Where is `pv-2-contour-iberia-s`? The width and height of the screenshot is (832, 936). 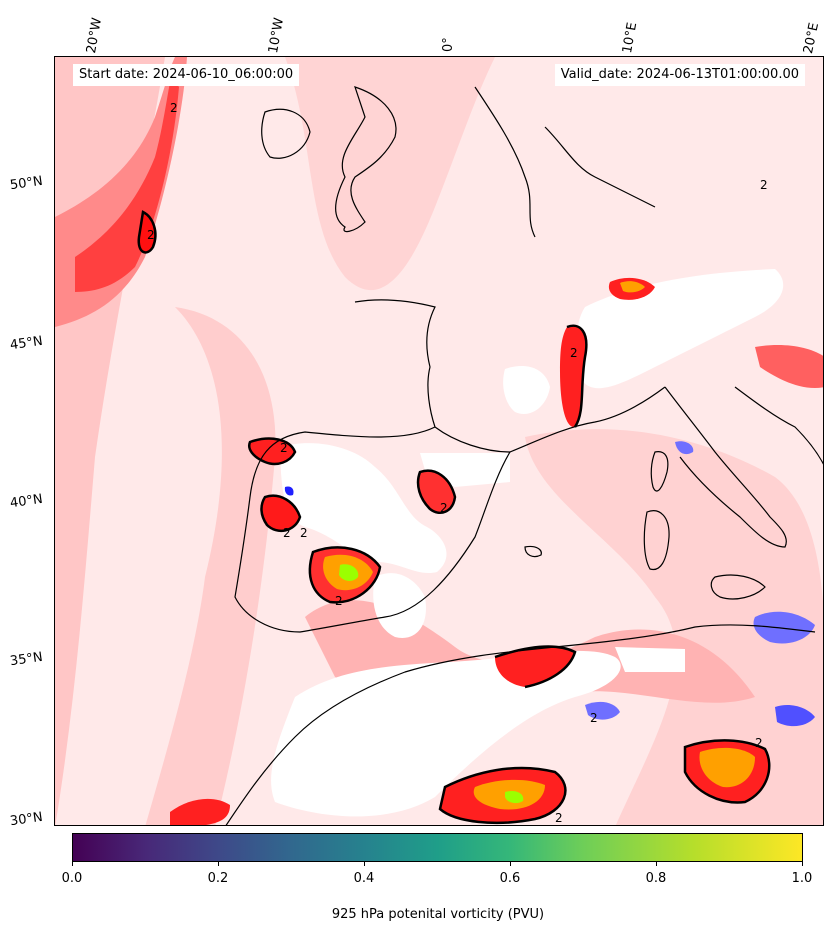
pv-2-contour-iberia-s is located at coordinates (345, 575).